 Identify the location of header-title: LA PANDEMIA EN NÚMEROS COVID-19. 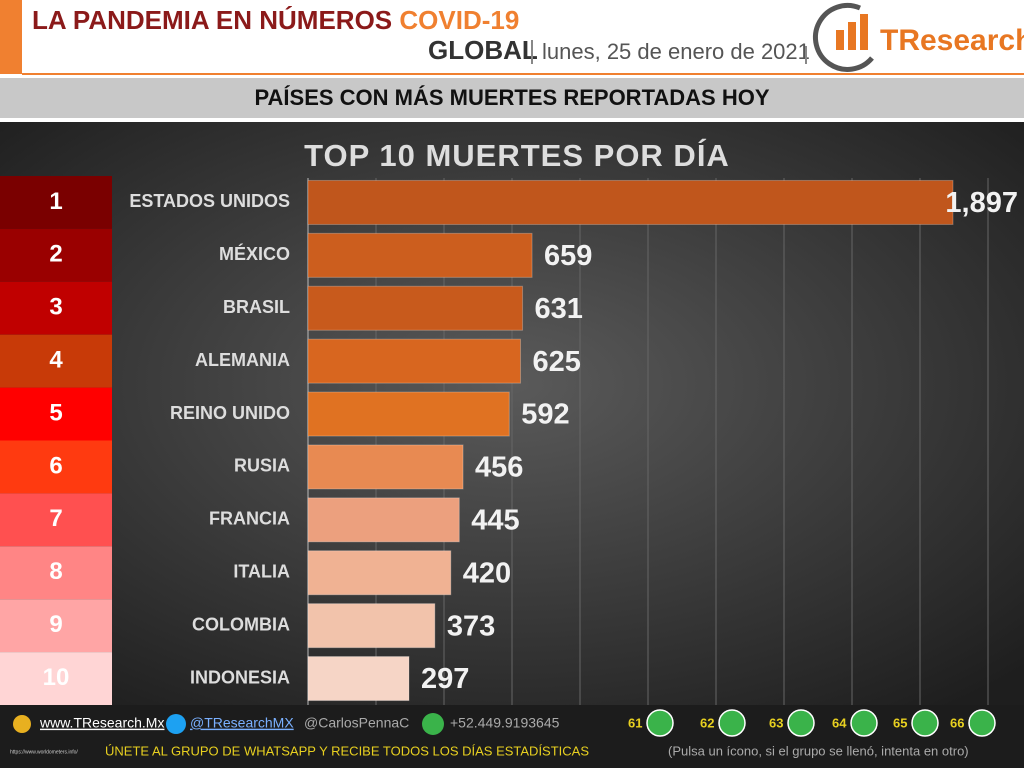
(275, 20).